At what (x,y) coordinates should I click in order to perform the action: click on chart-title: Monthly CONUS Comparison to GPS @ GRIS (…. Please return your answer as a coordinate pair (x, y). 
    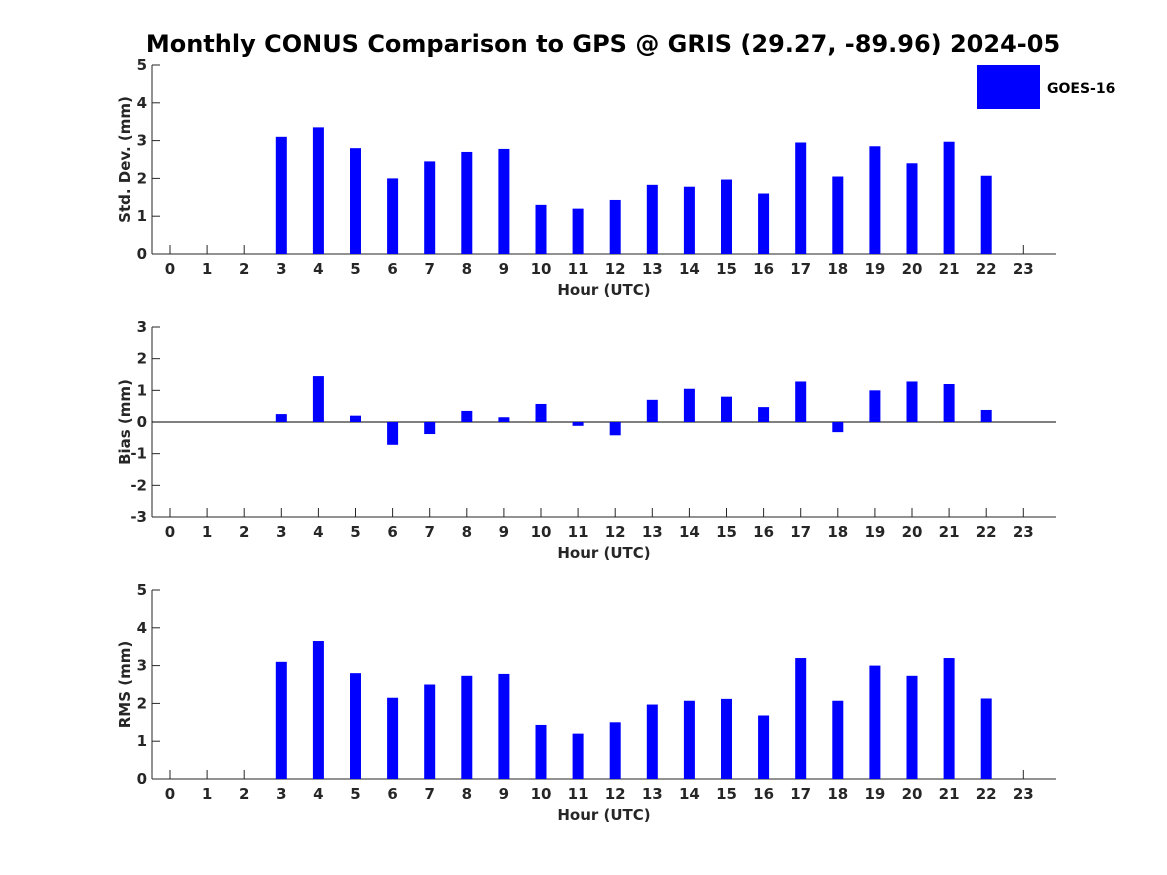
    Looking at the image, I should click on (603, 44).